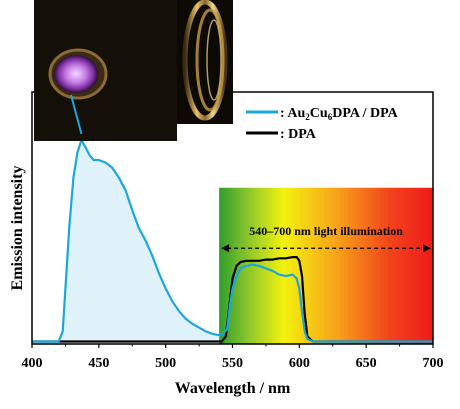 This screenshot has width=460, height=409. Describe the element at coordinates (165, 363) in the screenshot. I see `x-tick-label-500: 500` at that location.